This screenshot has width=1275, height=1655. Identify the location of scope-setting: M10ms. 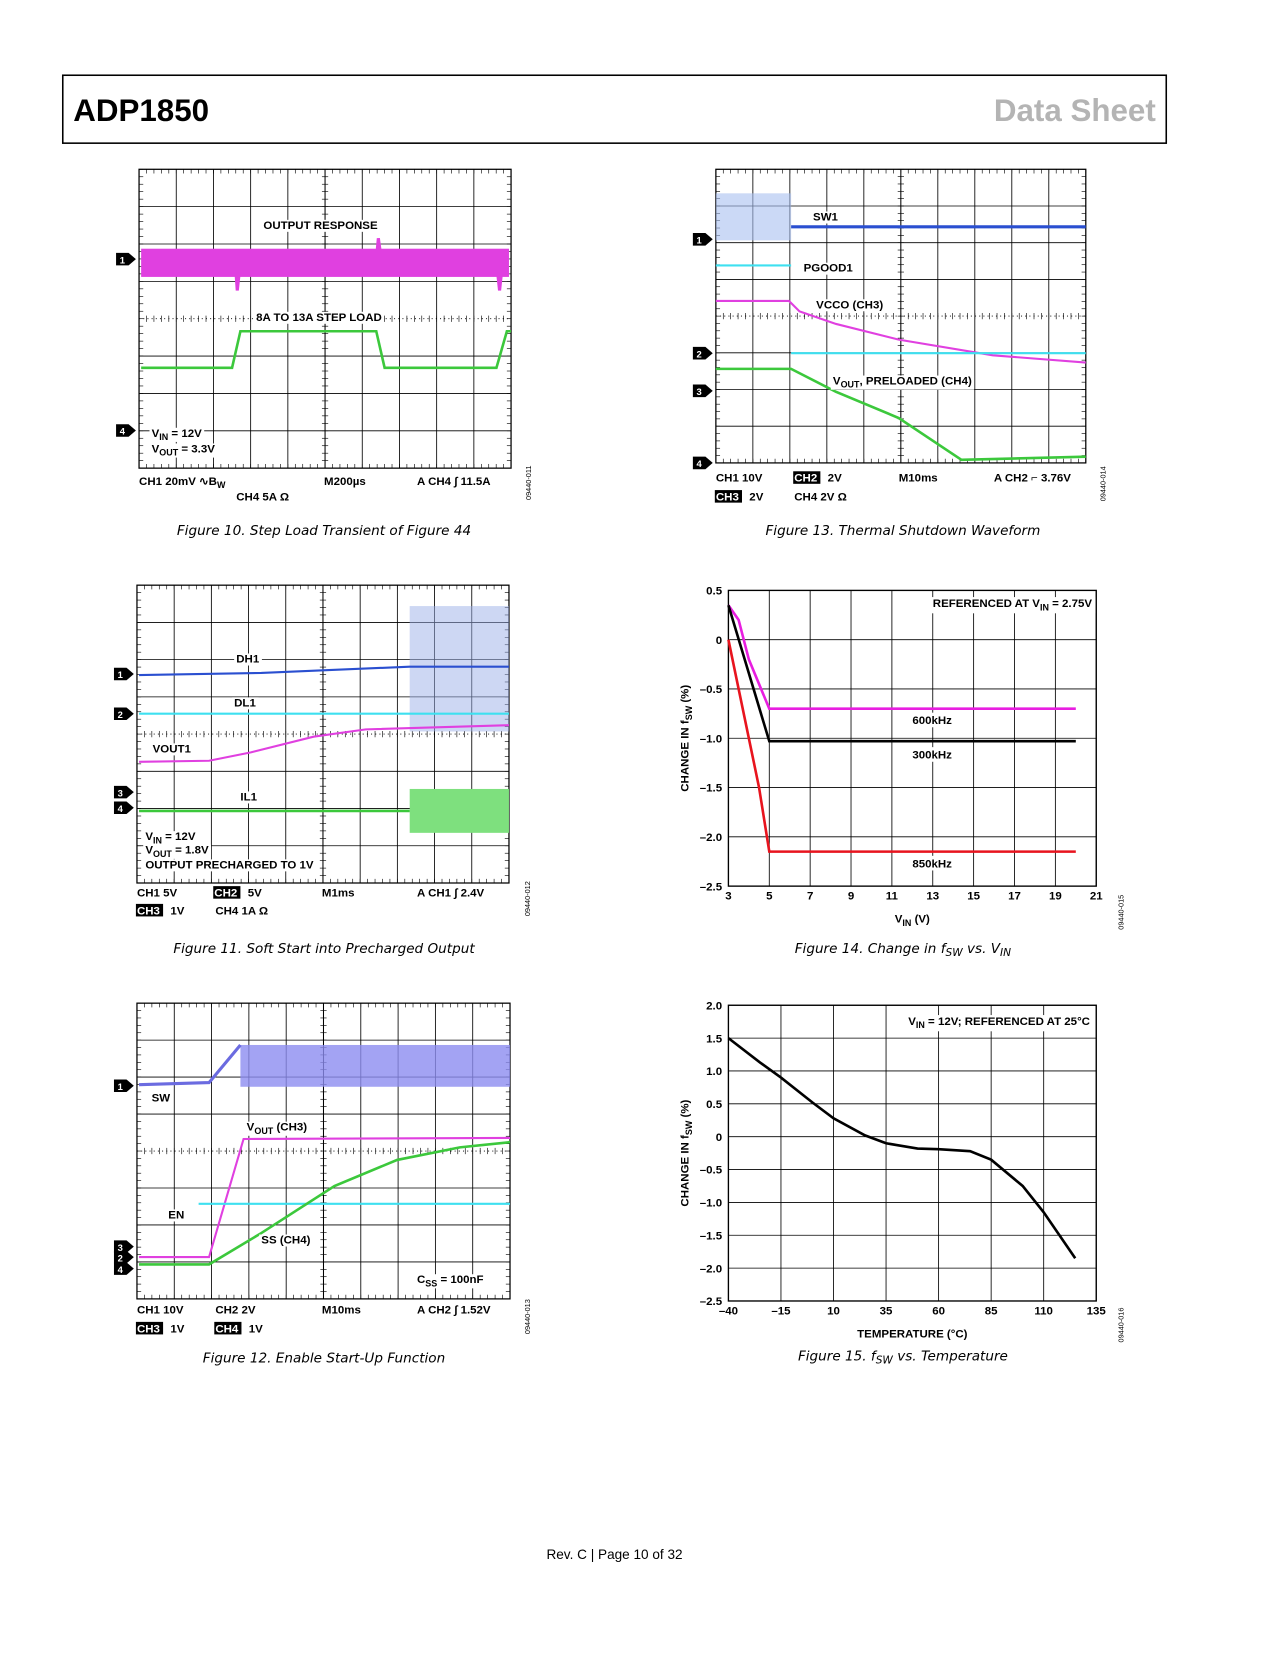
(341, 1311).